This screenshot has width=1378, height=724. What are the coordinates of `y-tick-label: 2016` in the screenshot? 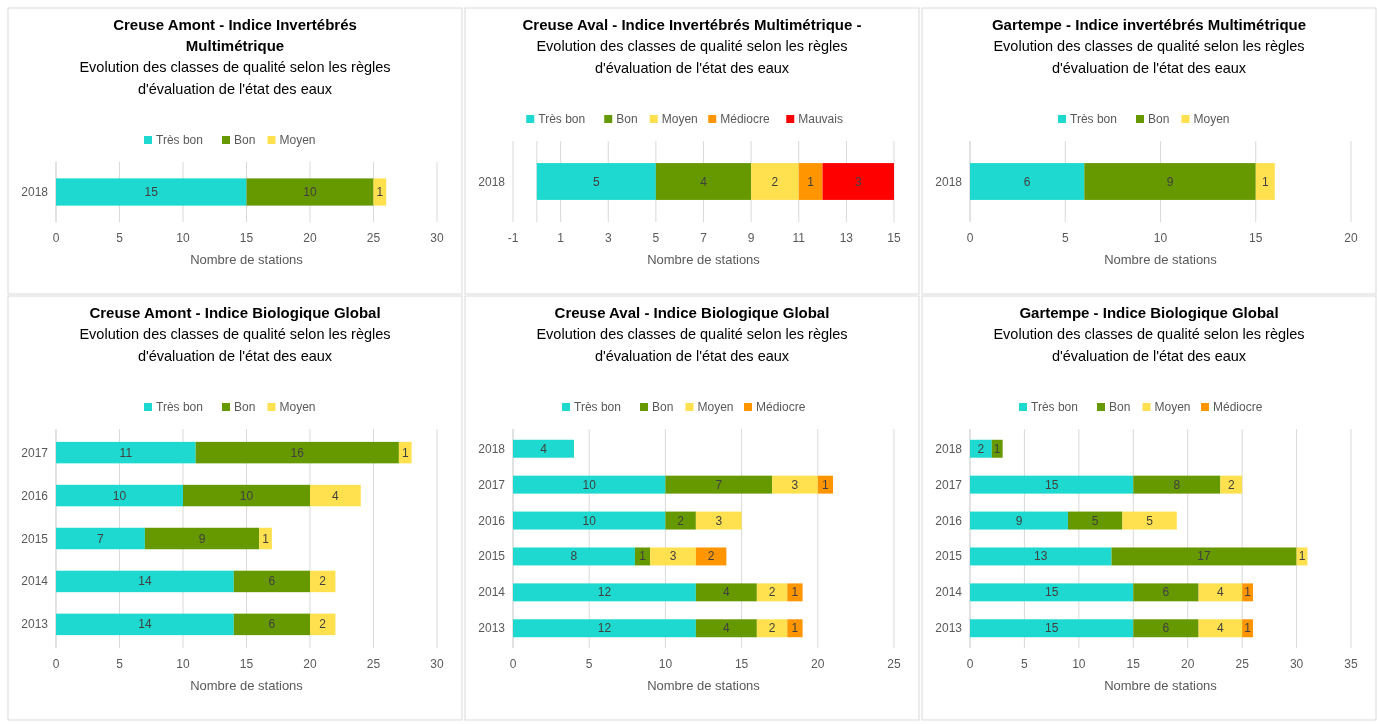 It's located at (35, 495).